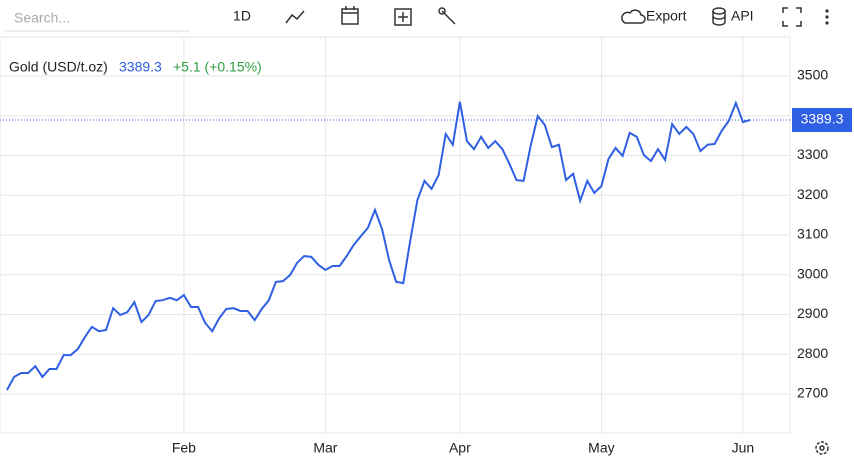  Describe the element at coordinates (325, 448) in the screenshot. I see `x-tick-label: Mar` at that location.